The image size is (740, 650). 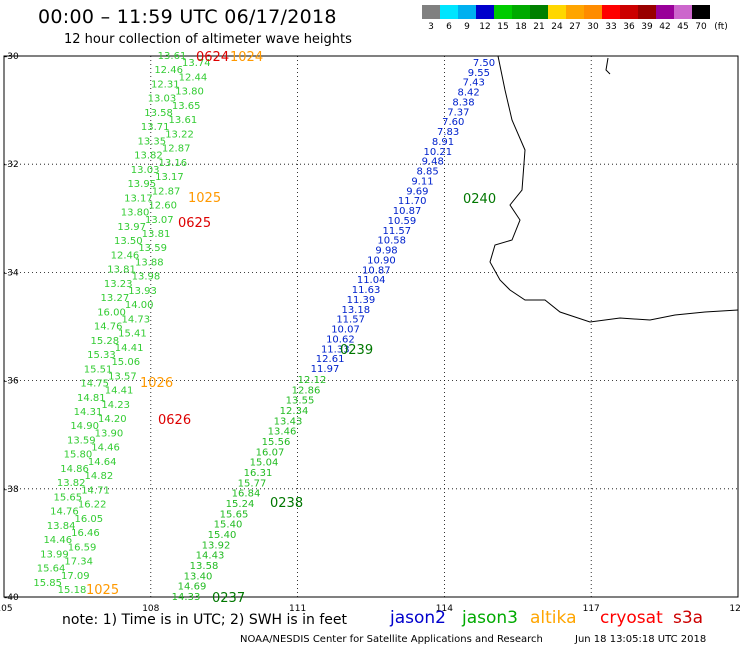 What do you see at coordinates (78, 562) in the screenshot?
I see `west-track-swh-value: 17.34` at bounding box center [78, 562].